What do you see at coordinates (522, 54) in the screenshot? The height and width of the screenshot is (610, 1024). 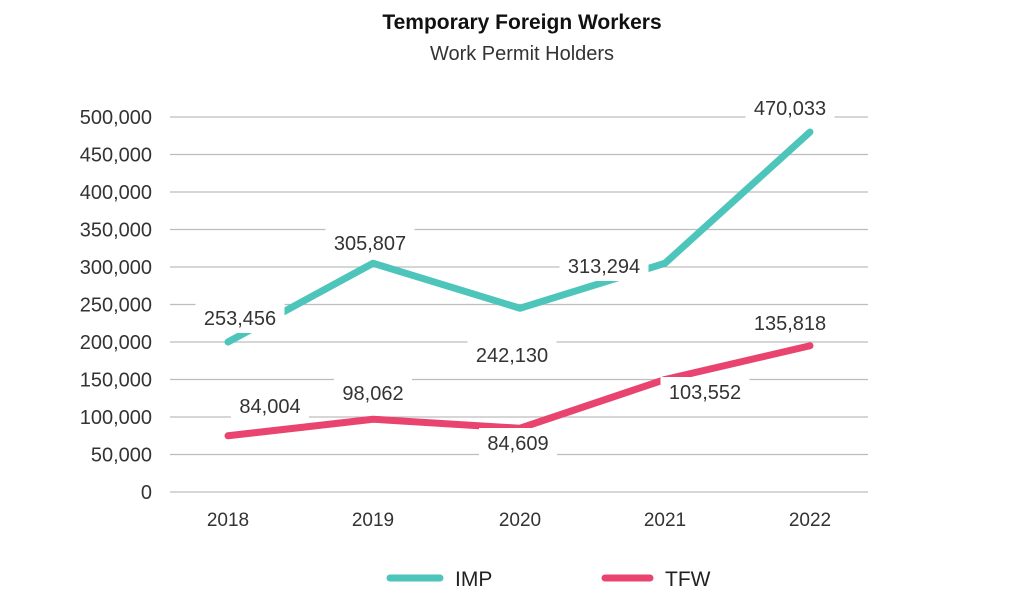 I see `chart-subtitle: Work Permit Holders` at bounding box center [522, 54].